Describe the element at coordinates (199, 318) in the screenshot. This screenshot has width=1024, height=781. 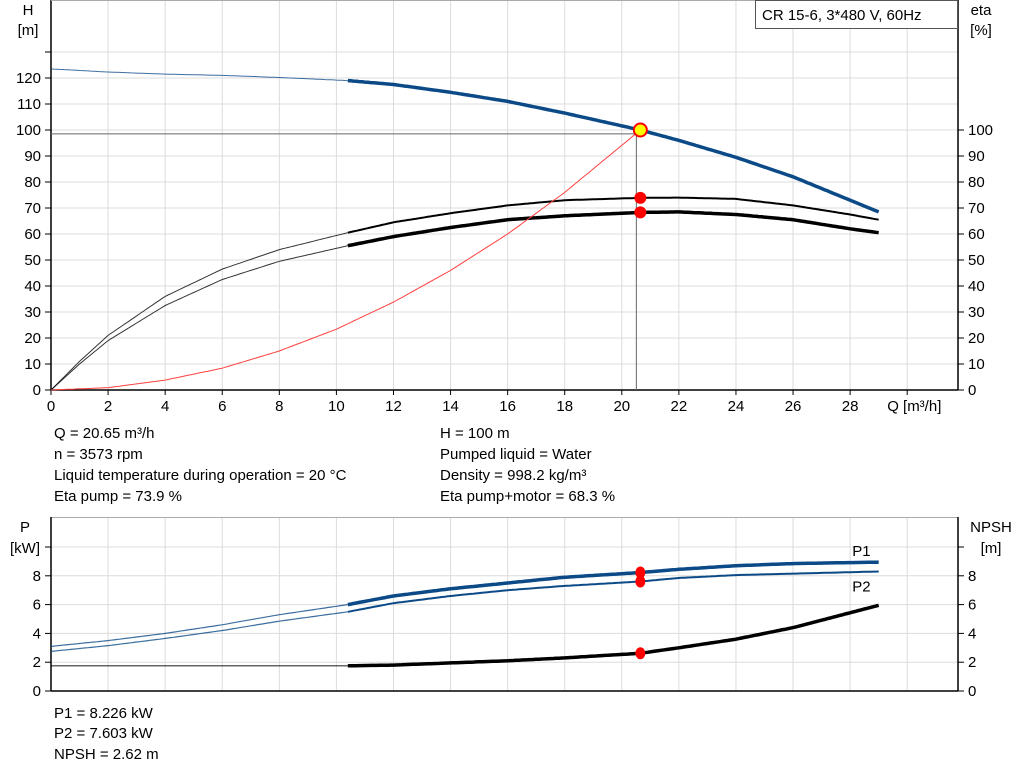
I see `eta-pump-motor-curve-extrapolated` at that location.